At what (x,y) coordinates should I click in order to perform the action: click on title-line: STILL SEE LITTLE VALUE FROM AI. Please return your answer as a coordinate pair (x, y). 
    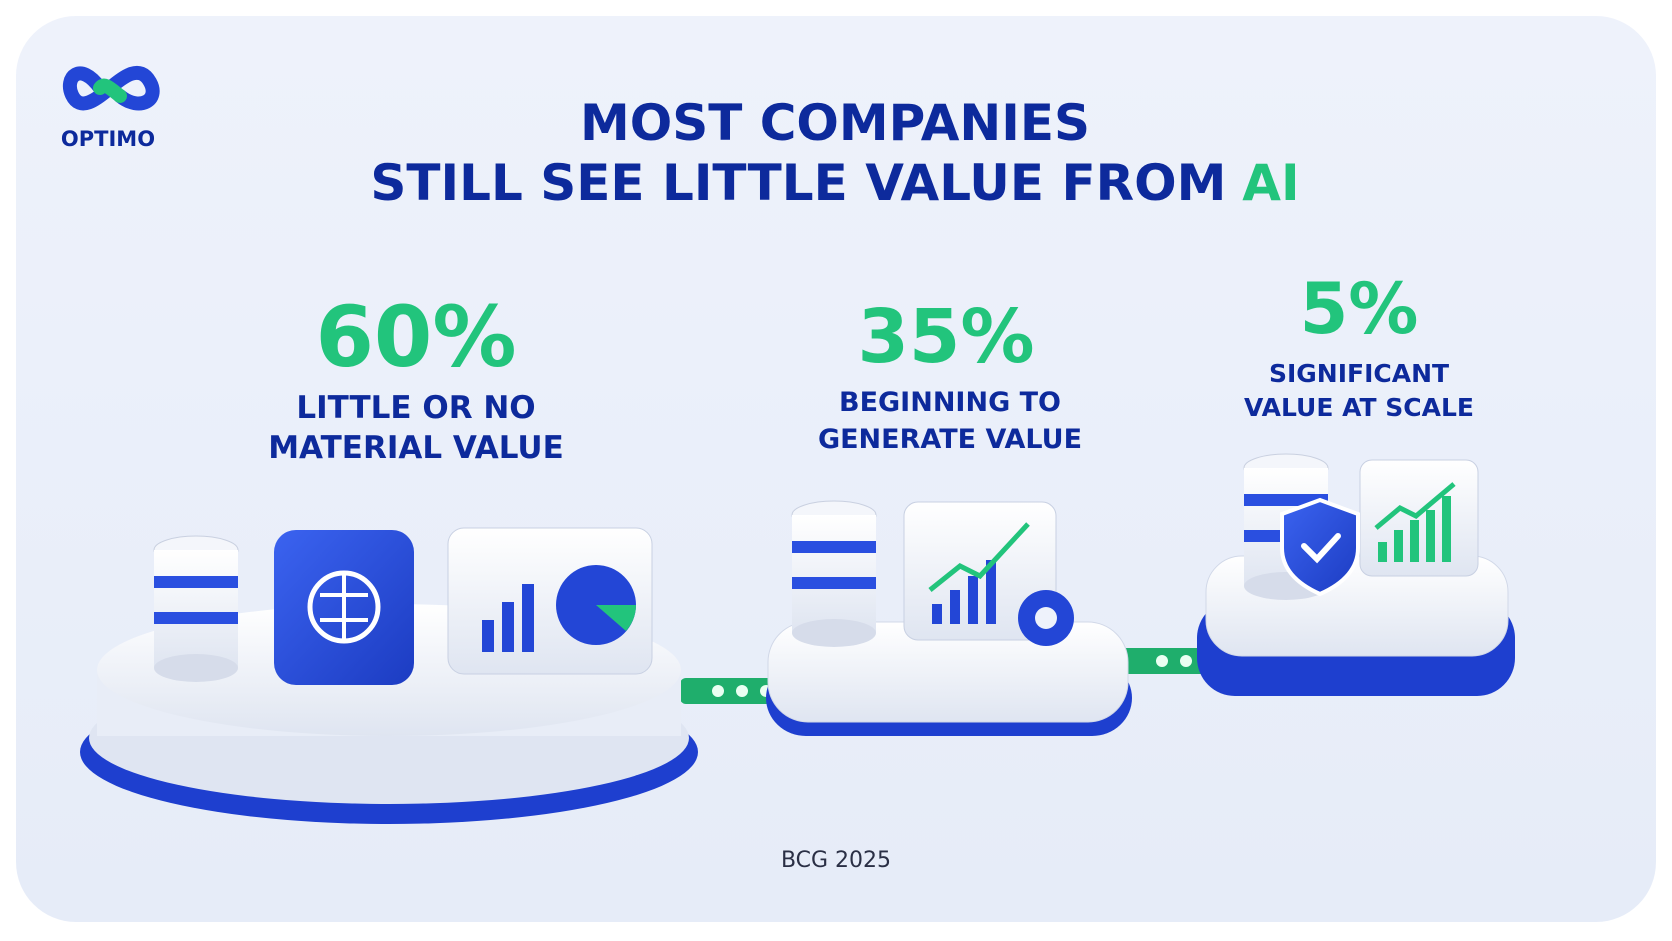
    Looking at the image, I should click on (834, 183).